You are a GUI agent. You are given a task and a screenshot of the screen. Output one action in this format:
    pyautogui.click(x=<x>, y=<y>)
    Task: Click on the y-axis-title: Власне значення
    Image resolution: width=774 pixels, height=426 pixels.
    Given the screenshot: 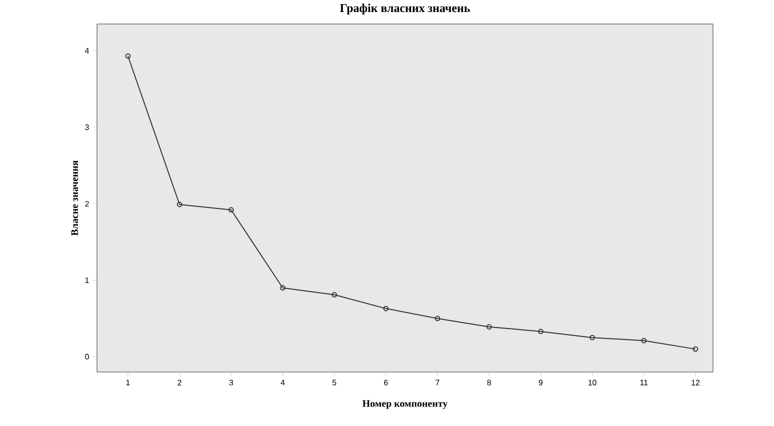 What is the action you would take?
    pyautogui.click(x=74, y=198)
    